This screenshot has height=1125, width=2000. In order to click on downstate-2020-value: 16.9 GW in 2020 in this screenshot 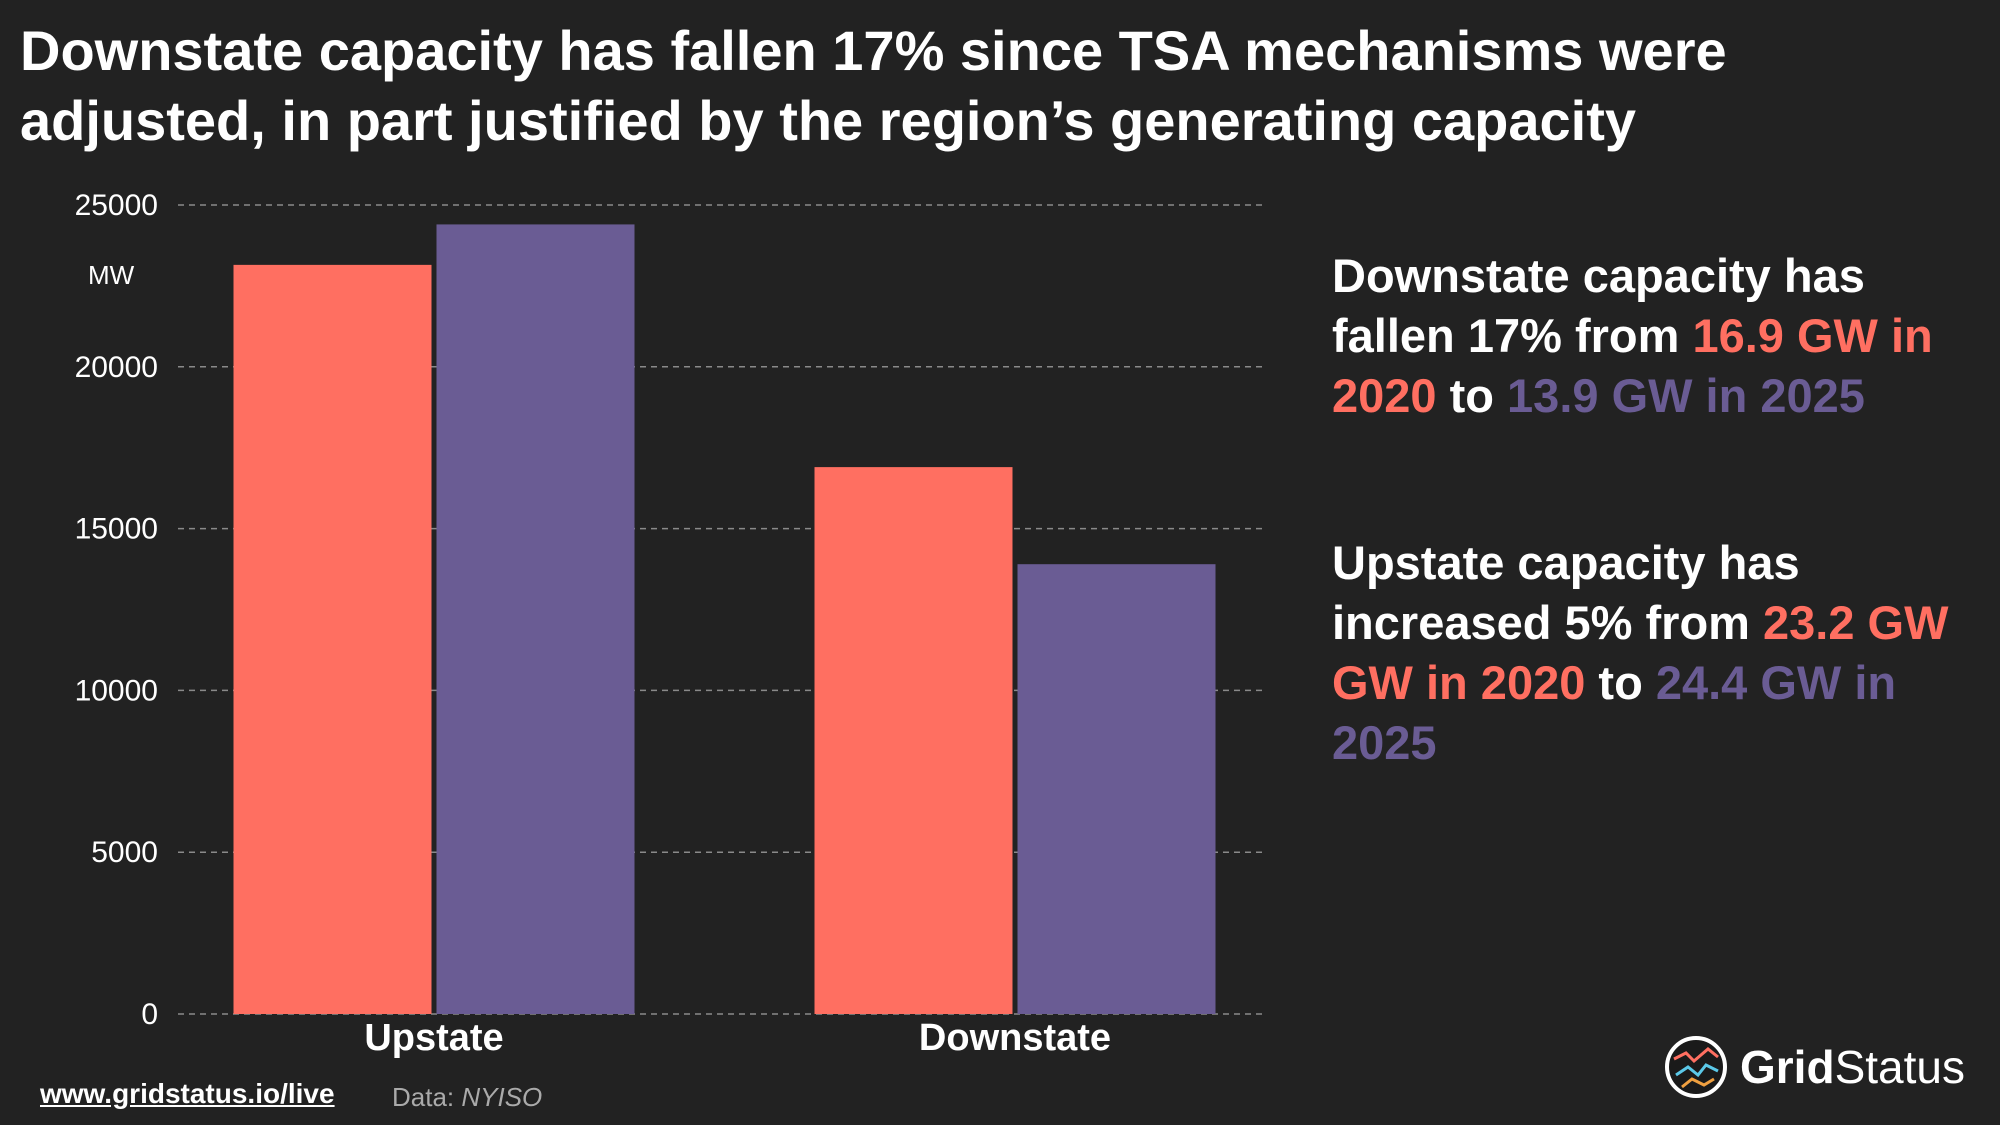, I will do `click(1632, 365)`.